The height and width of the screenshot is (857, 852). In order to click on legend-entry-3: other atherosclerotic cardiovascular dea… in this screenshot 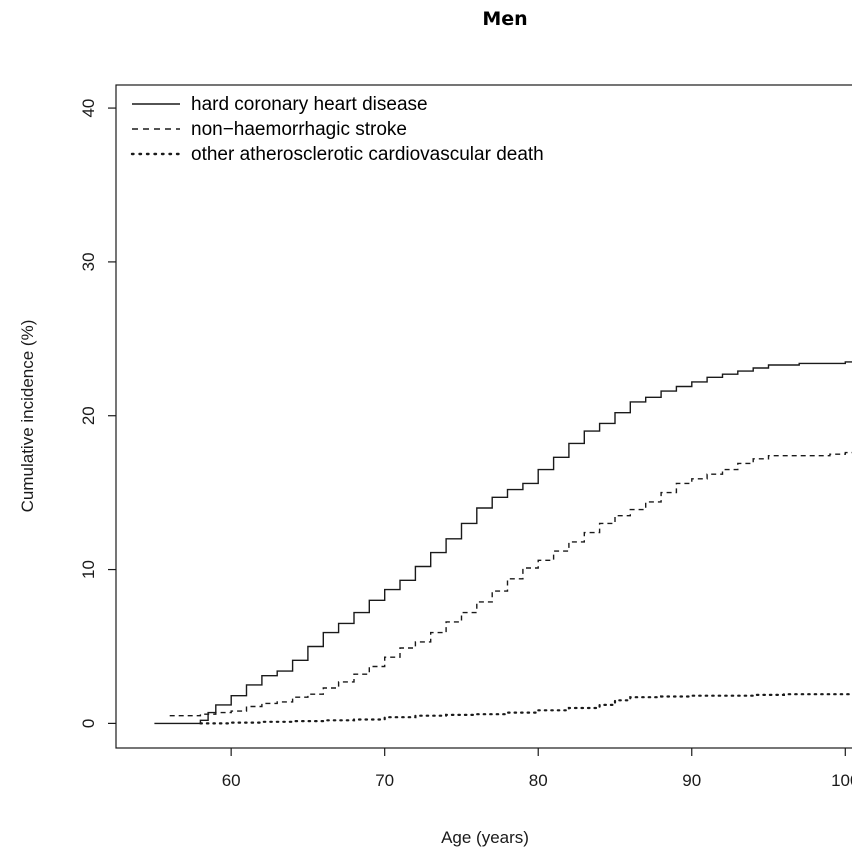, I will do `click(367, 154)`.